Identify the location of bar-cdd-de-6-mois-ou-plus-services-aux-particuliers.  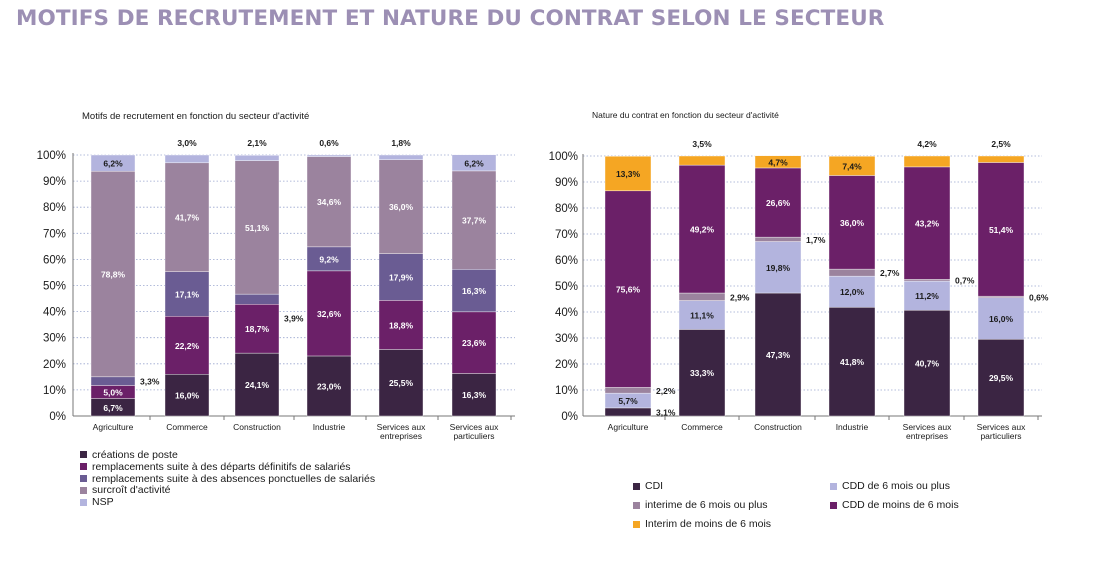
(1001, 318).